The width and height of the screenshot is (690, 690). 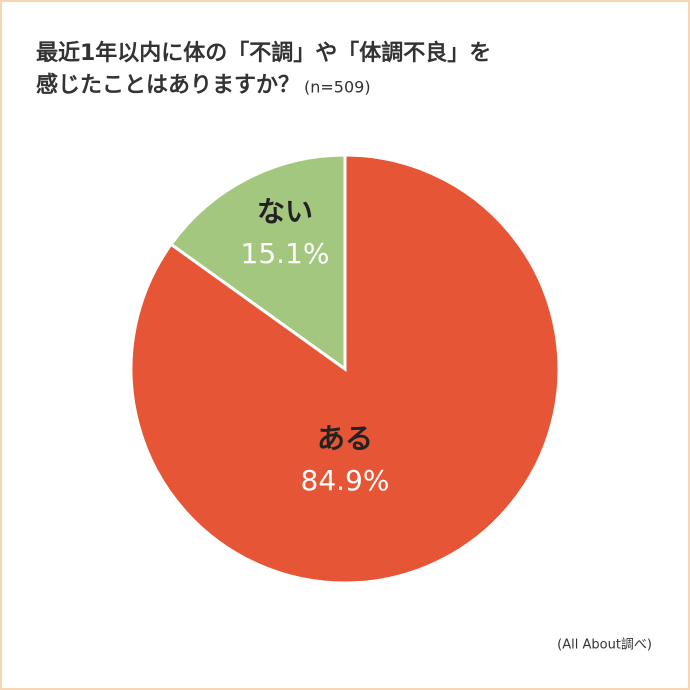 I want to click on source: (All About調べ), so click(x=604, y=645).